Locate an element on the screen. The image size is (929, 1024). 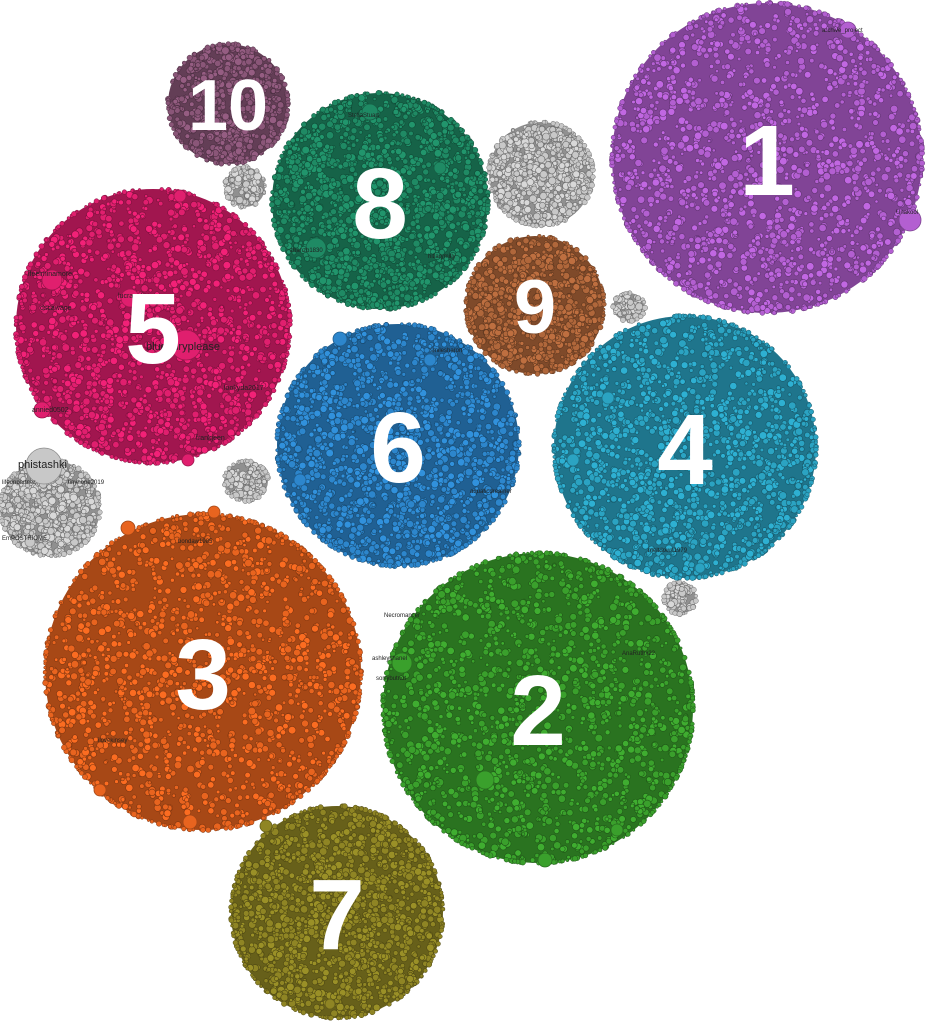
node-label: dscawage is located at coordinates (56, 308).